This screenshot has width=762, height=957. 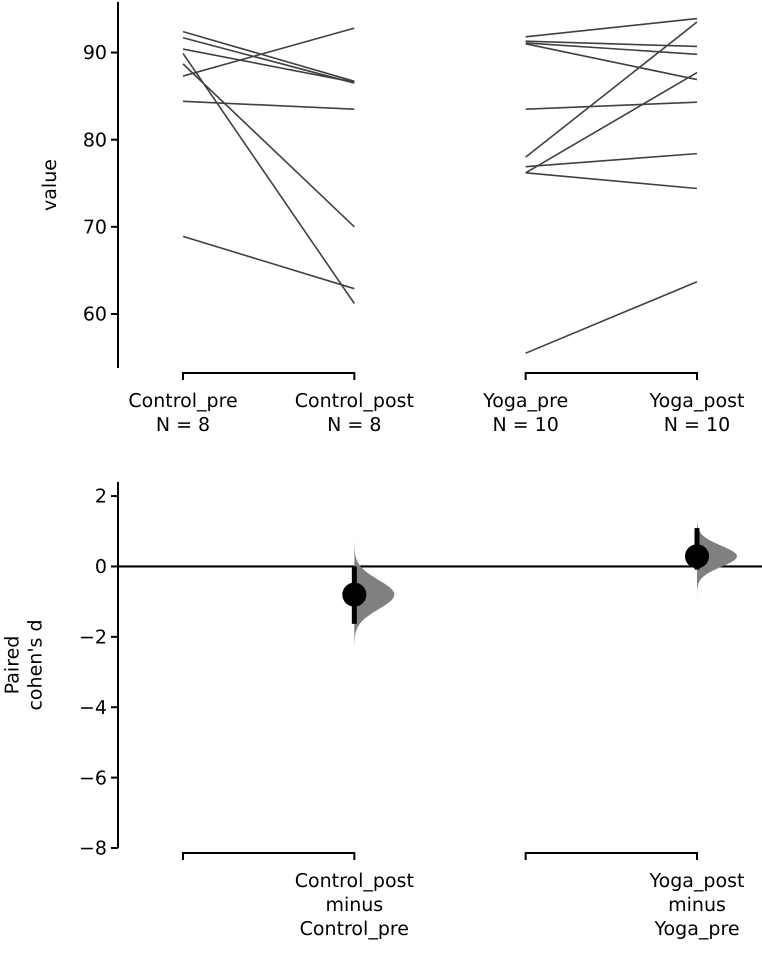 I want to click on y-tick-label: 90, so click(x=94, y=53).